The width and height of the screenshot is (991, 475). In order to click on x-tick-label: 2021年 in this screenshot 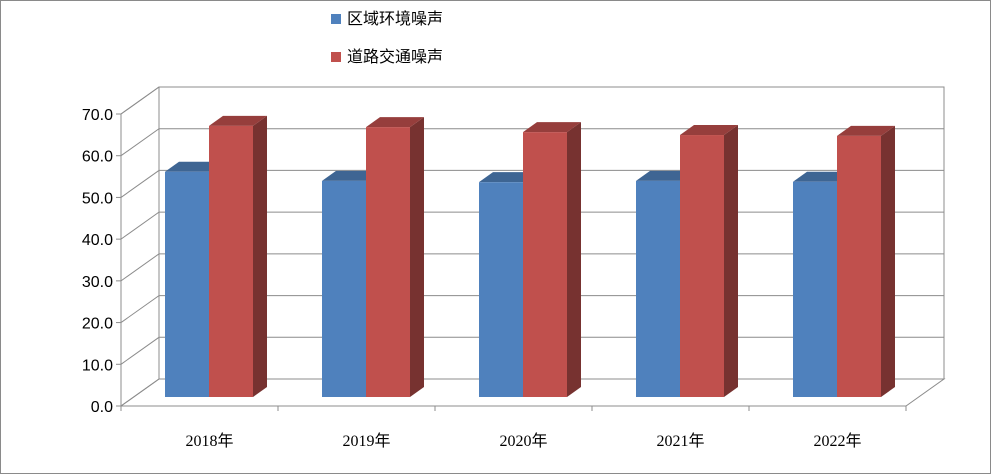, I will do `click(680, 441)`.